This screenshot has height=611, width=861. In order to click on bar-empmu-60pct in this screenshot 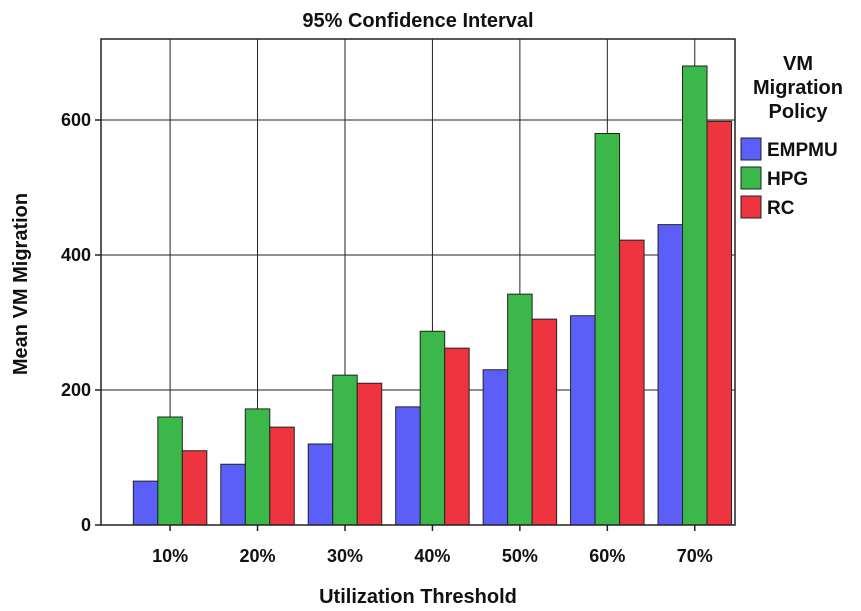, I will do `click(583, 420)`.